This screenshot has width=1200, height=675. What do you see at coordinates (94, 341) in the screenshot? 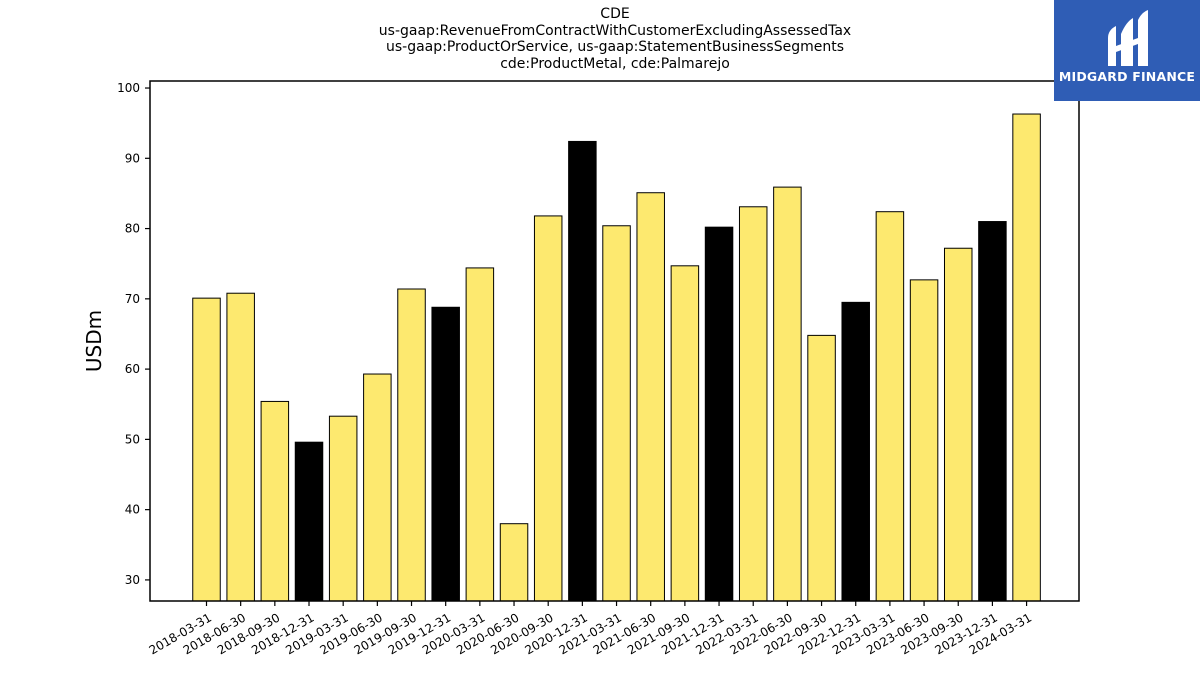
I see `y-axis-label: USDm` at bounding box center [94, 341].